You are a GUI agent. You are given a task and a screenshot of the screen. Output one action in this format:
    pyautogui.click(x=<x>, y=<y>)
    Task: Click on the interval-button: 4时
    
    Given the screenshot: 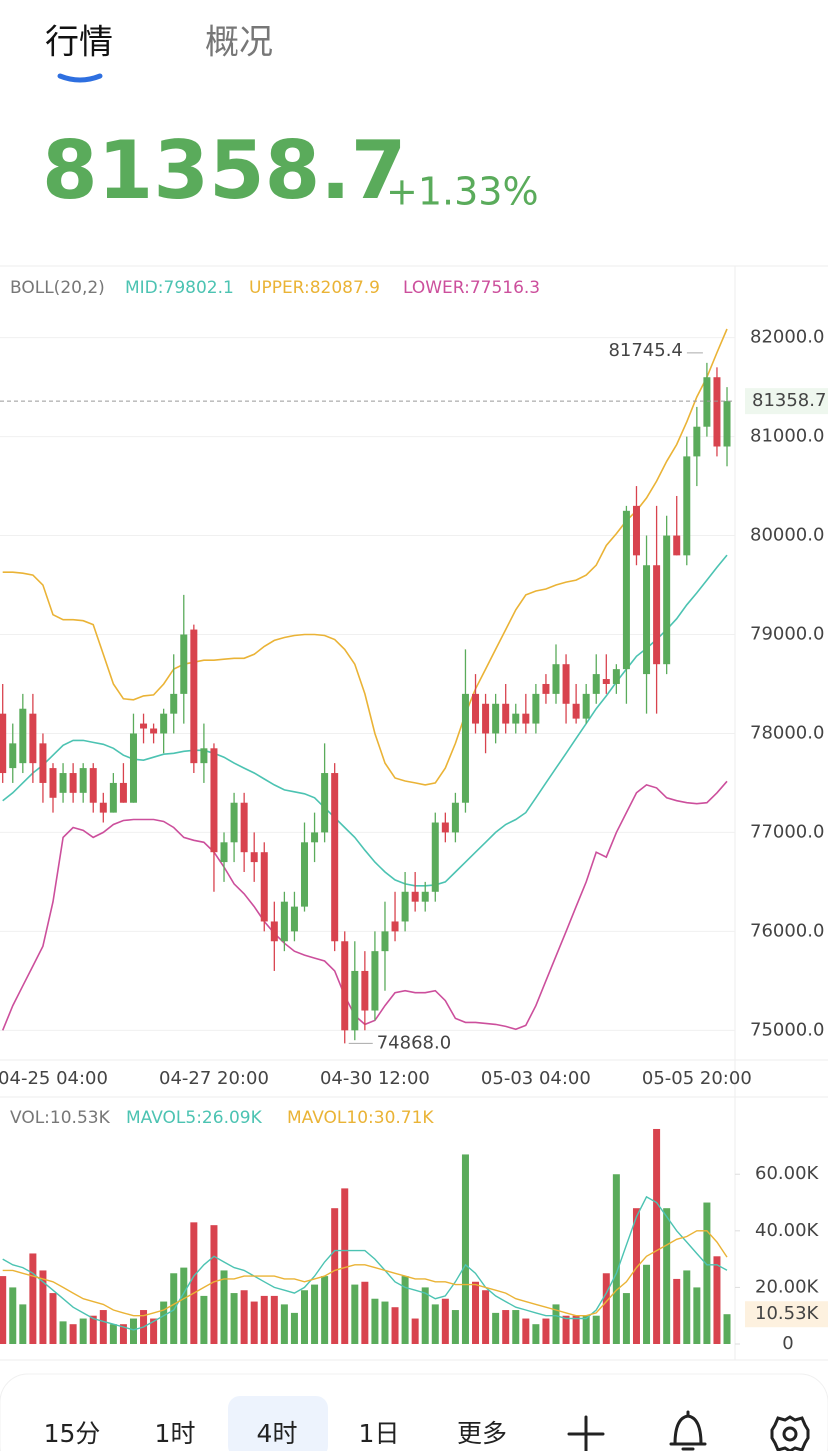 What is the action you would take?
    pyautogui.click(x=277, y=1433)
    